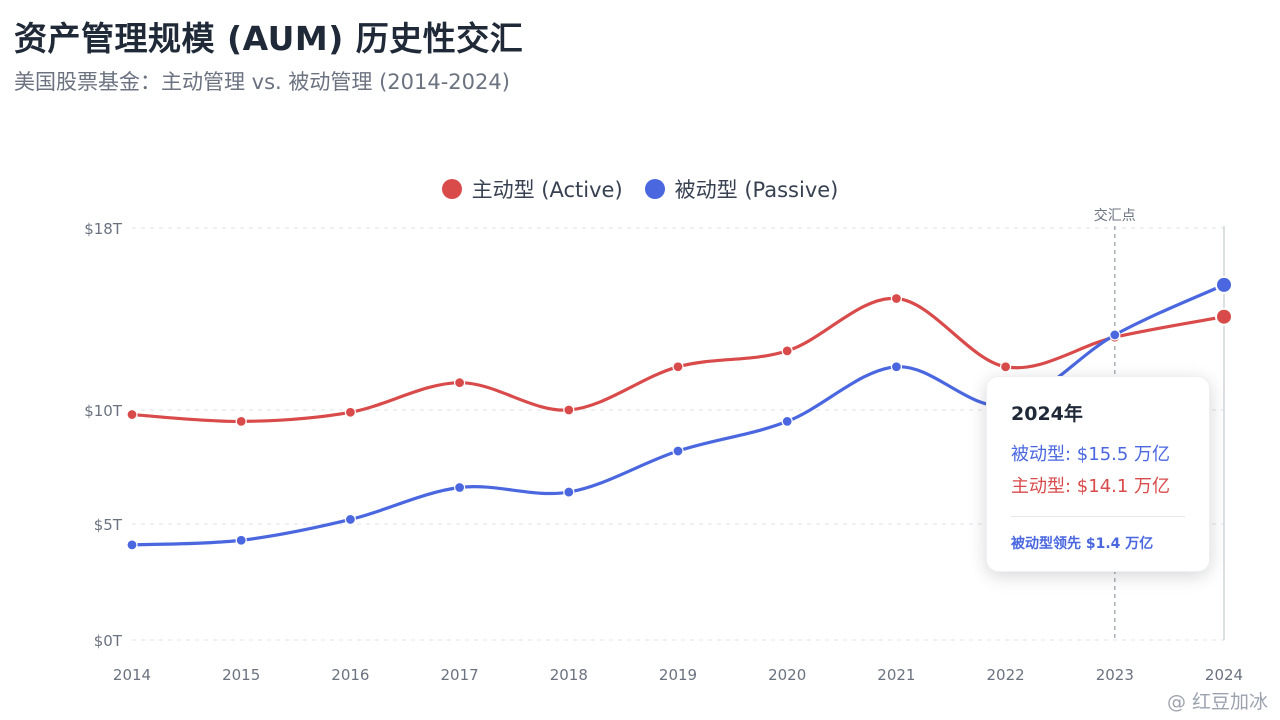 Image resolution: width=1280 pixels, height=720 pixels. Describe the element at coordinates (756, 190) in the screenshot. I see `legend-label-passive: 被动型 (Passive)` at that location.